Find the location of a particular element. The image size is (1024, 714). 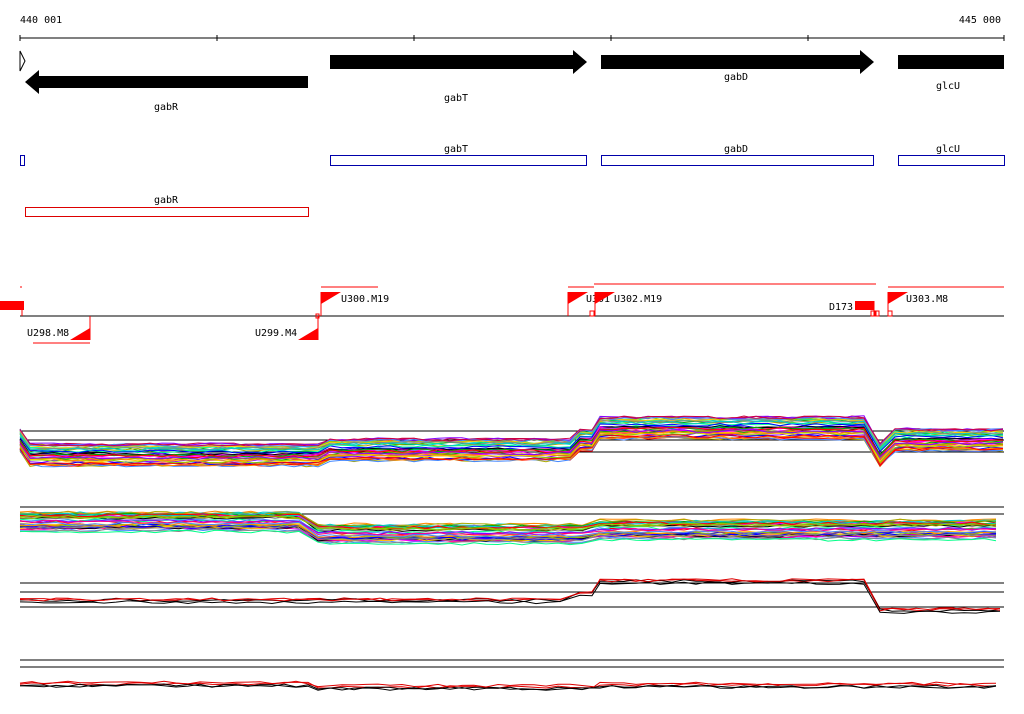

marker-U300-label: U300.M19 is located at coordinates (365, 299).